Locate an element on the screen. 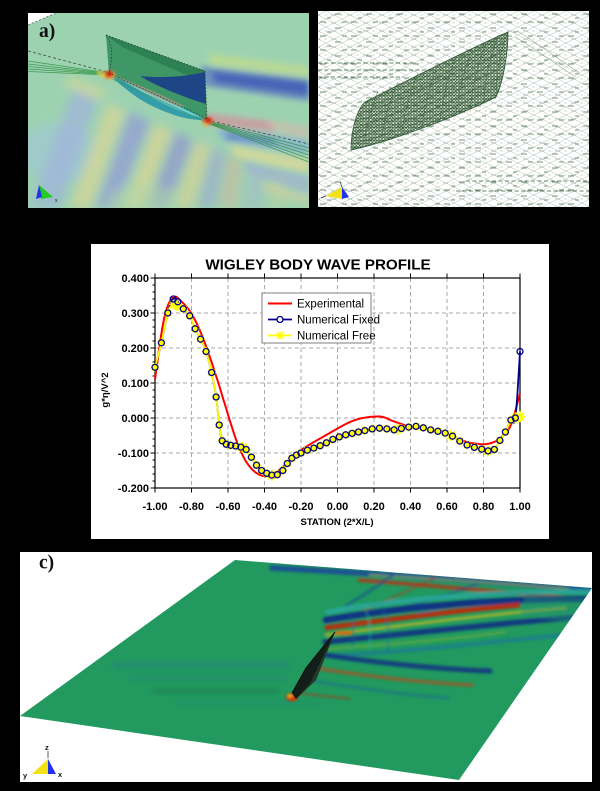  svg-text: 0.40 is located at coordinates (410, 507).